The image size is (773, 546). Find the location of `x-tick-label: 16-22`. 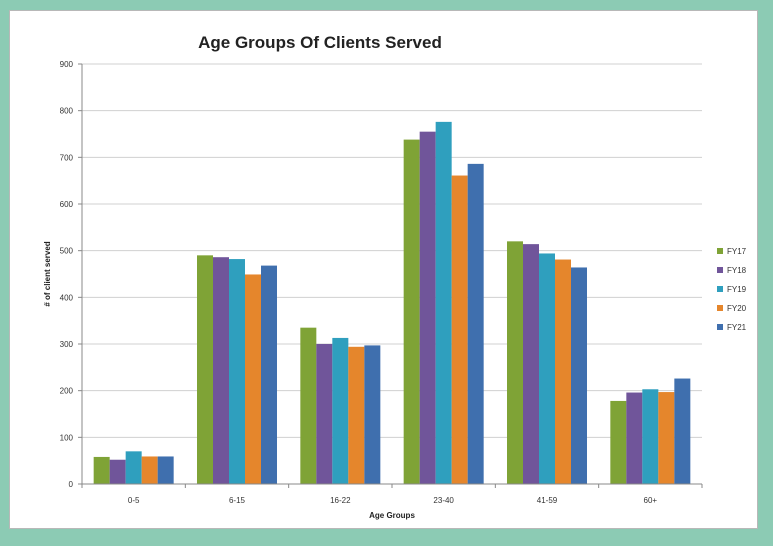

x-tick-label: 16-22 is located at coordinates (340, 500).